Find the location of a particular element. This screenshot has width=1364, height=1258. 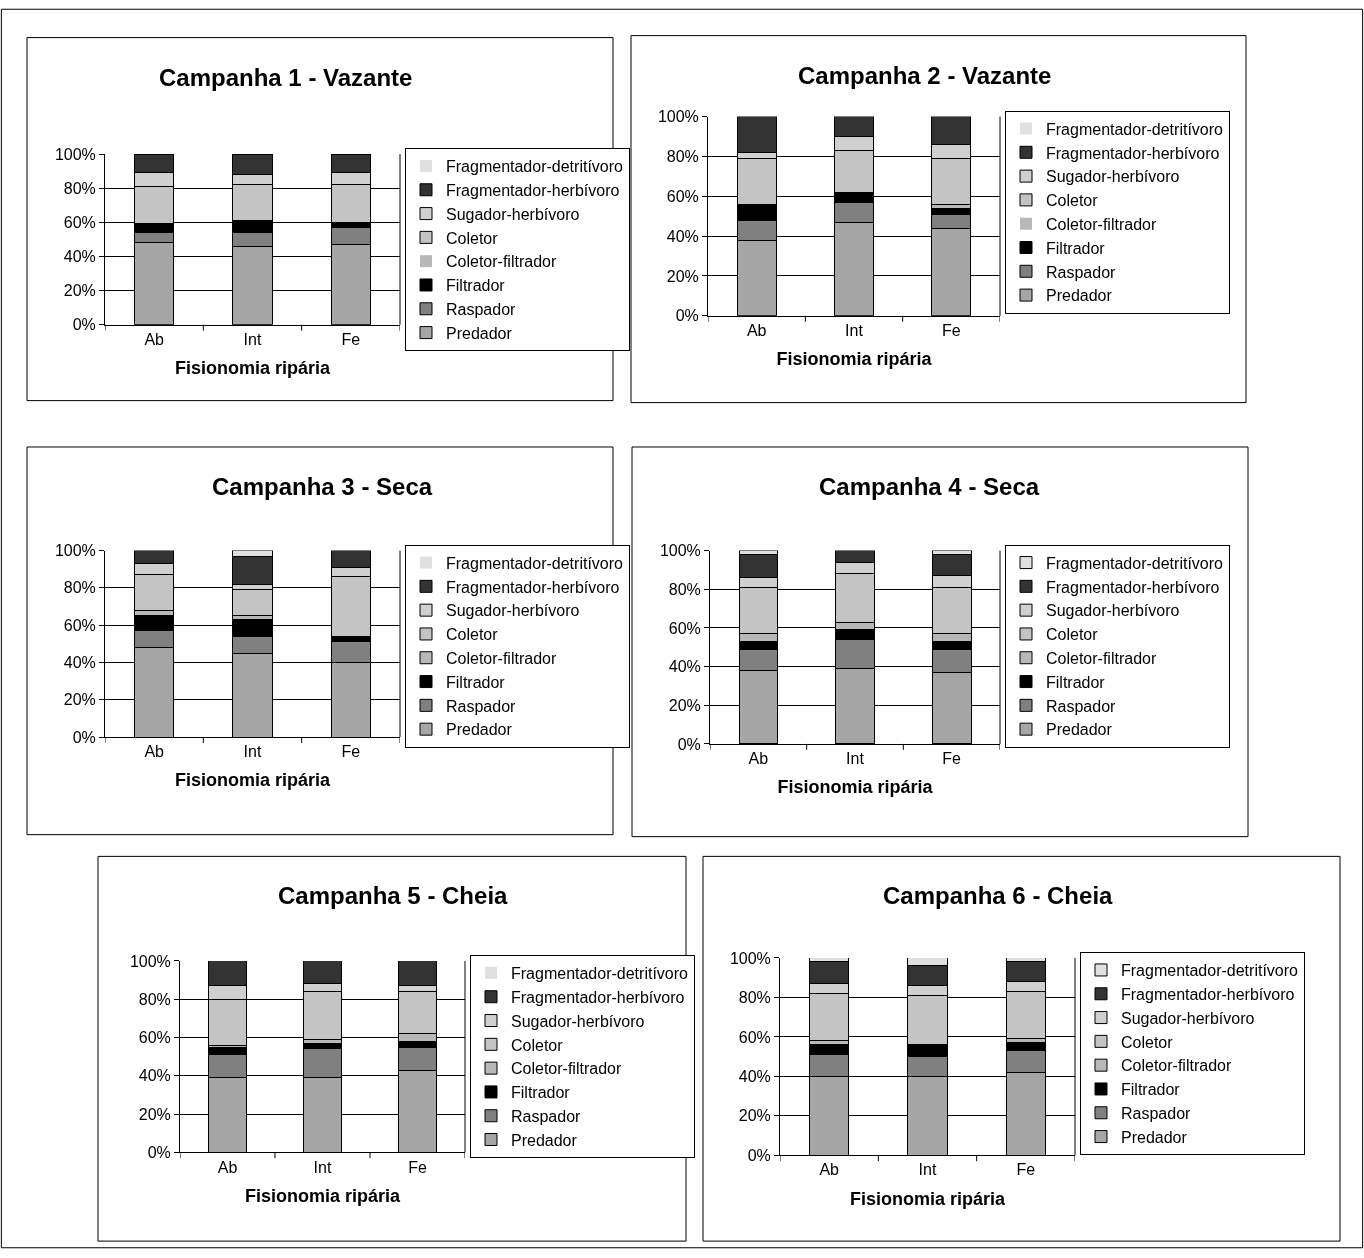

chart-title: Campanha 1 - Vazante is located at coordinates (286, 77).